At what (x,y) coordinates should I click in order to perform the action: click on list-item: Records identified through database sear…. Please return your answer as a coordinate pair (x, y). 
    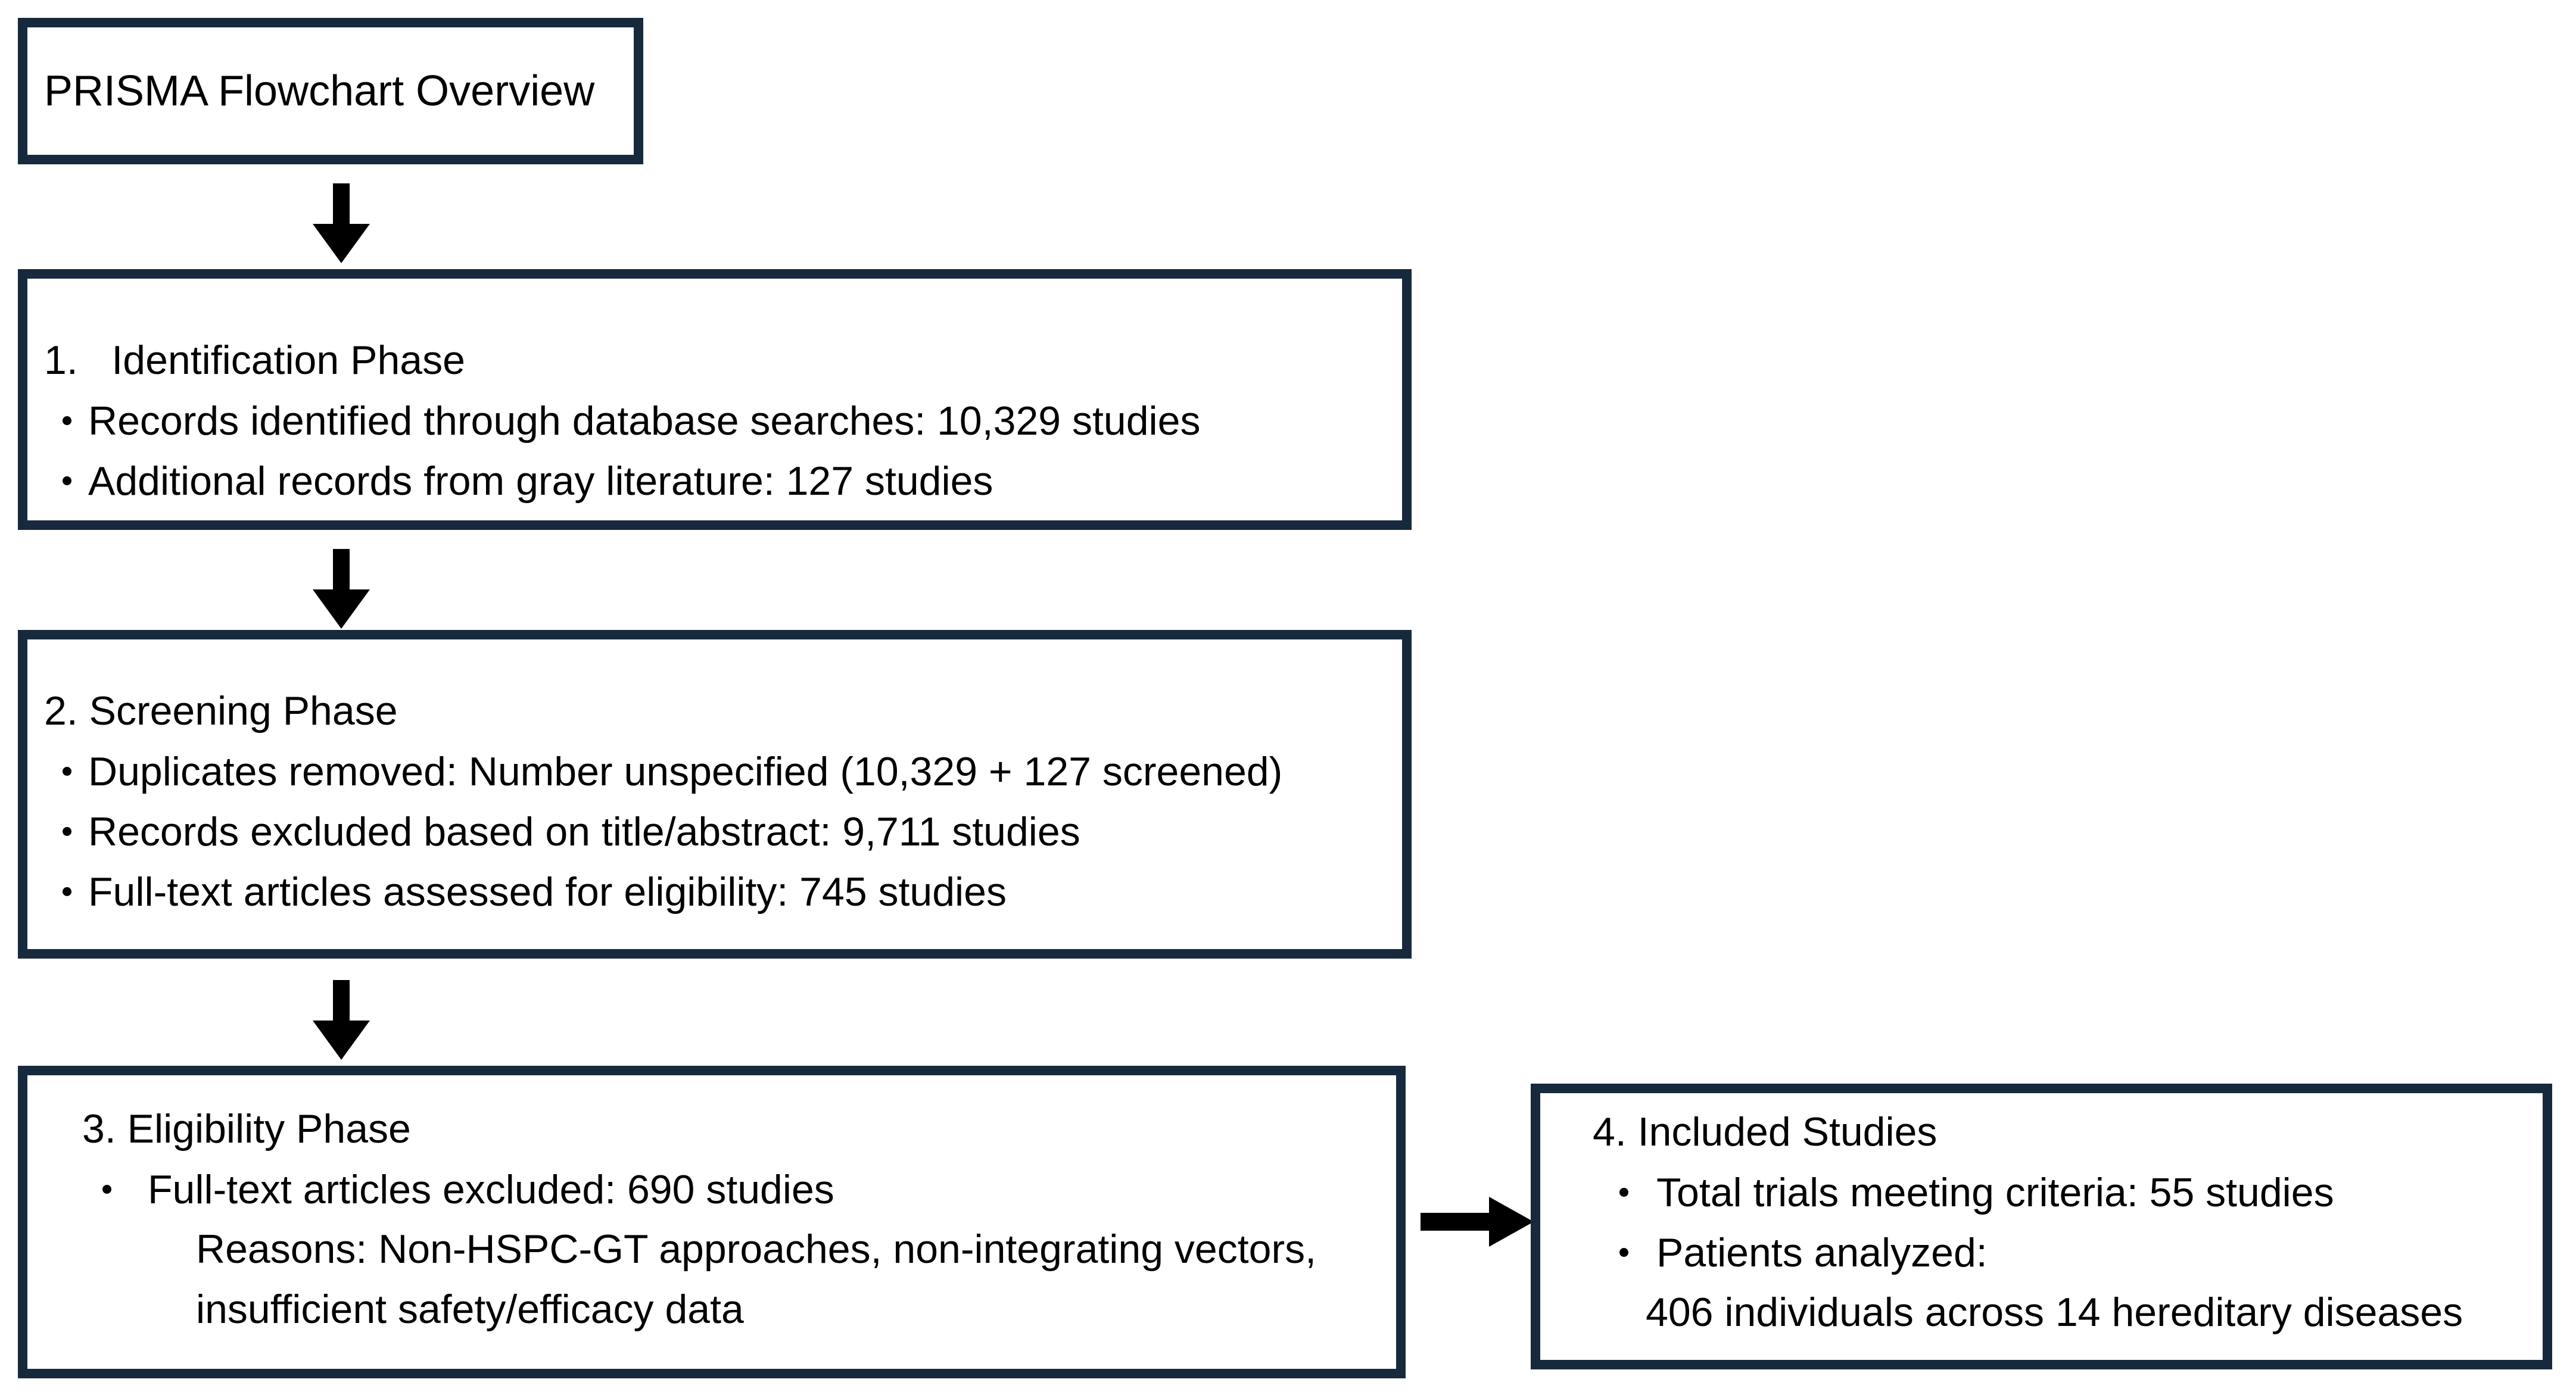
    Looking at the image, I should click on (714, 421).